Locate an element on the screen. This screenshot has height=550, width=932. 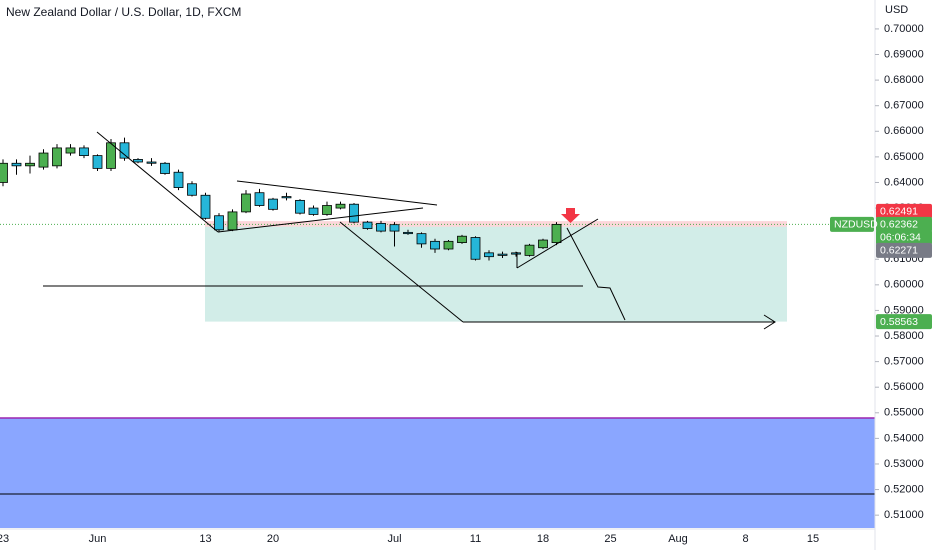
x-tick-label: 8 is located at coordinates (745, 539).